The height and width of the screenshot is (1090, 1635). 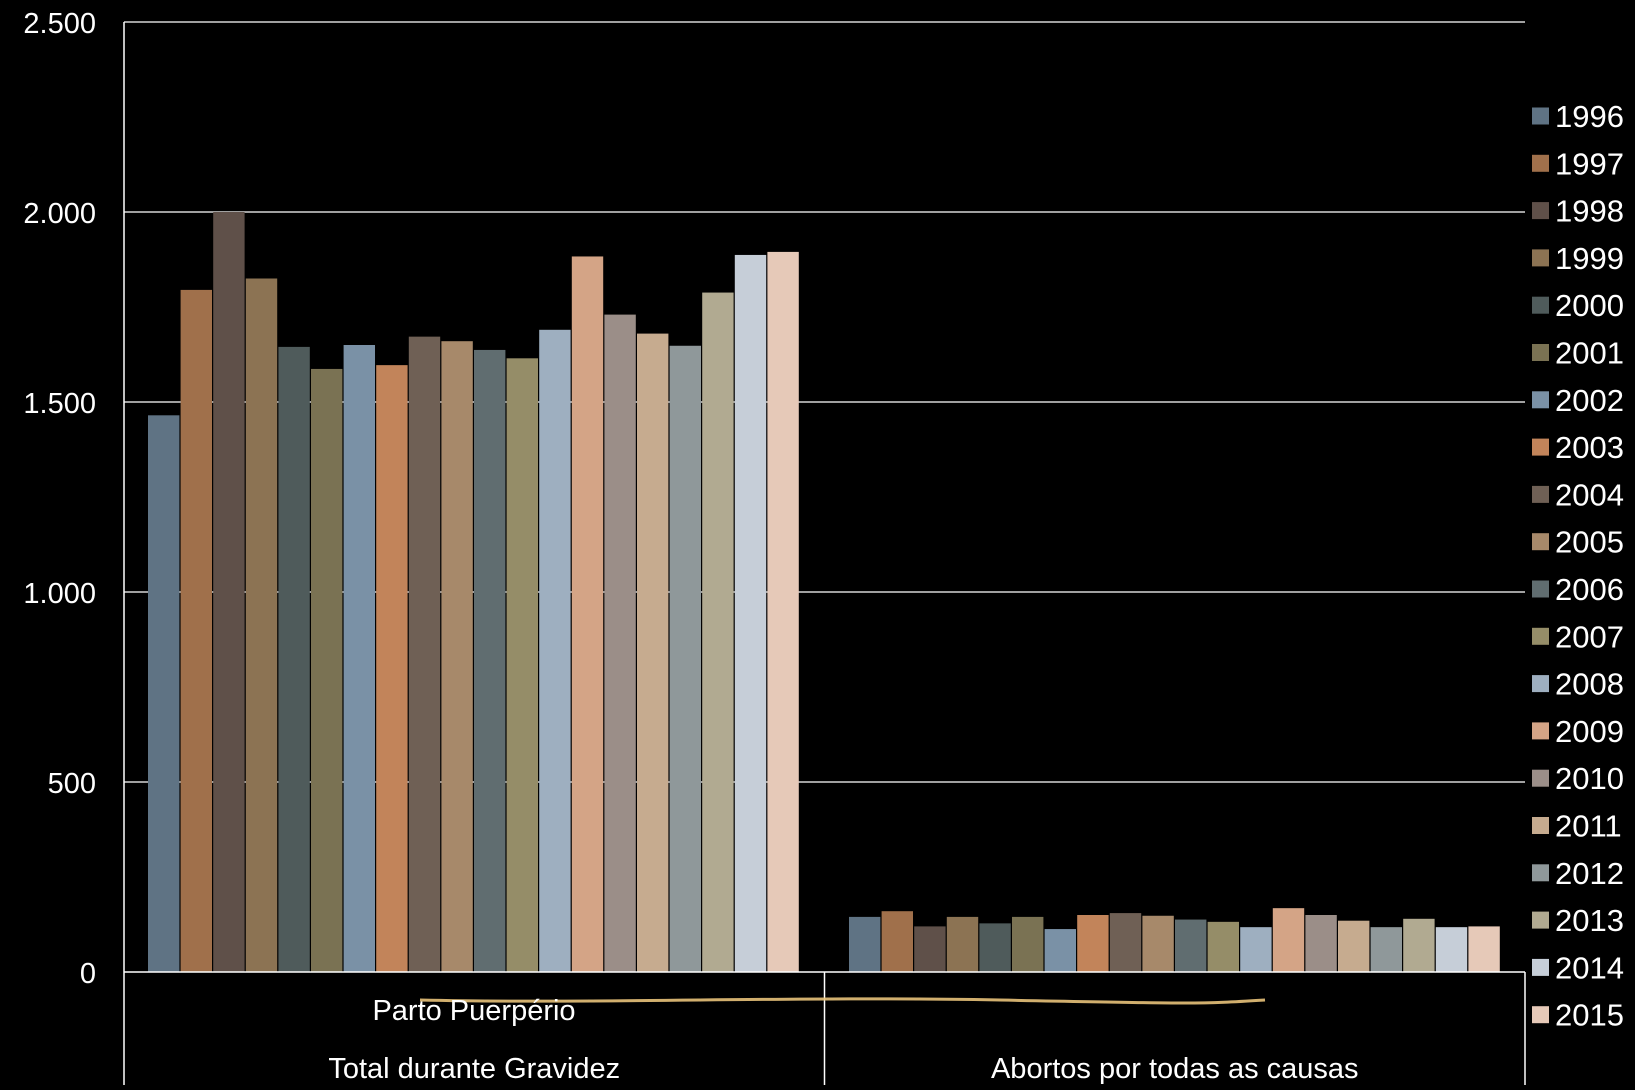 I want to click on y-tick-labels: 0 500 1.000 1.500 2.000 2.500, so click(x=59, y=499).